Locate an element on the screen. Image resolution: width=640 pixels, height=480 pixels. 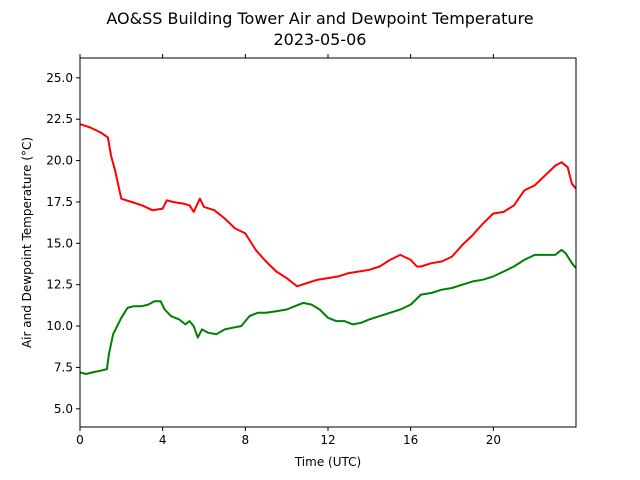
x-tick-label: 4 is located at coordinates (163, 440).